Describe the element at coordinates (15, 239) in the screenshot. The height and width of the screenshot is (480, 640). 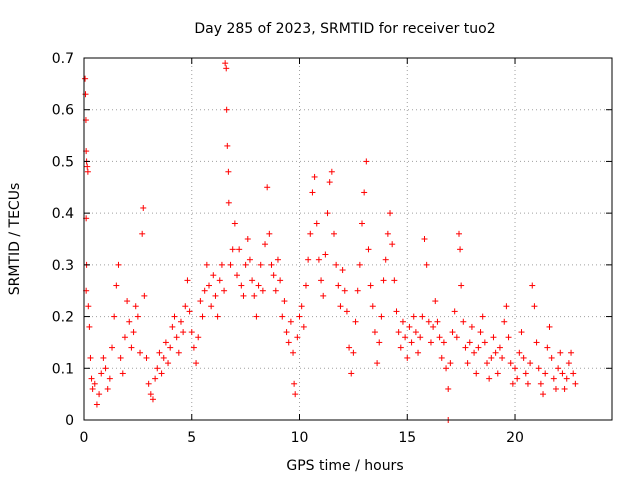
I see `y-axis-label: SRMTID / TECUs` at that location.